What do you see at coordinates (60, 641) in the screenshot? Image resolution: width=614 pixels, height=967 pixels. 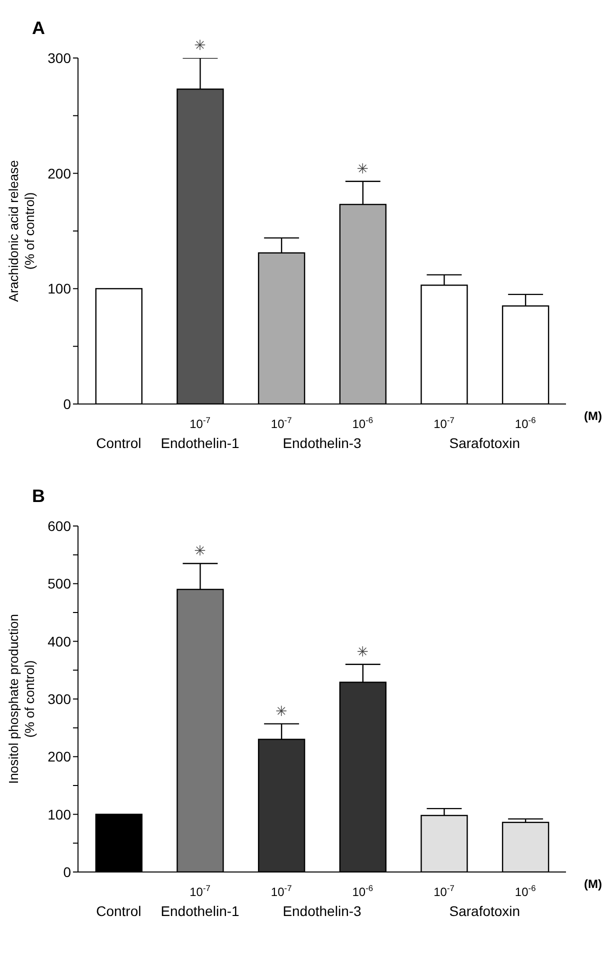 I see `y-tick-label: 400` at bounding box center [60, 641].